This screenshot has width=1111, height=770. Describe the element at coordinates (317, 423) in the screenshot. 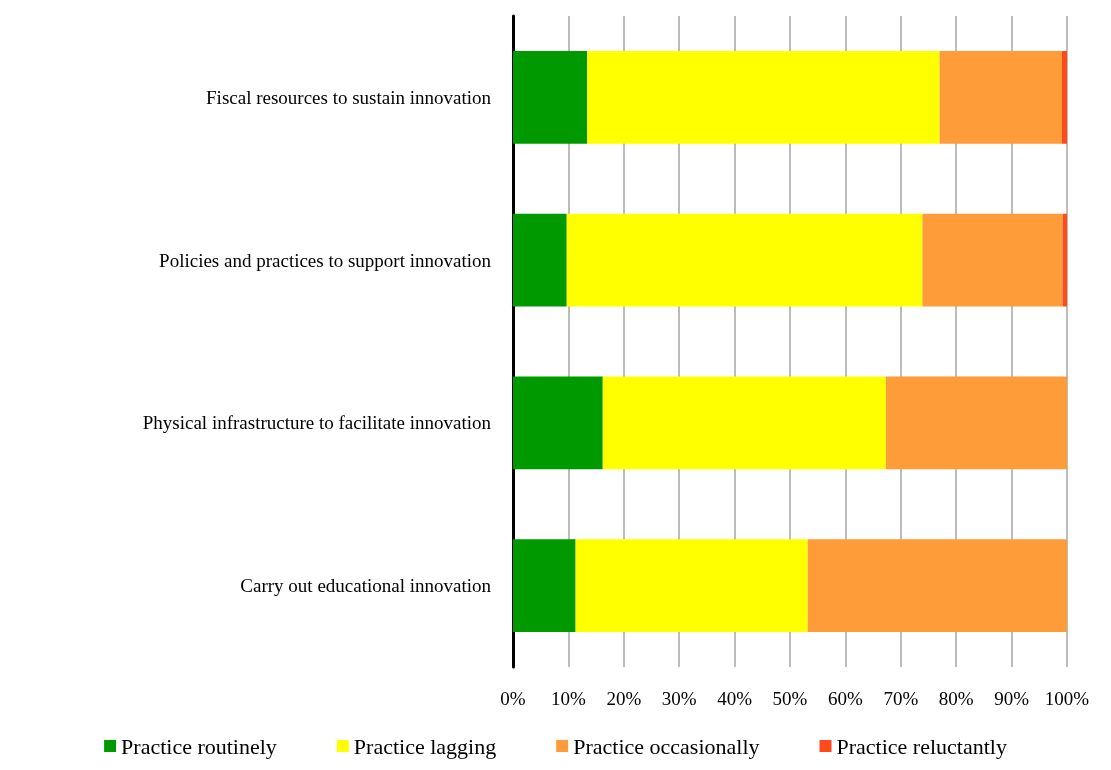

I see `y-tick-label: Physical infrastructure to facilitate innovation` at that location.